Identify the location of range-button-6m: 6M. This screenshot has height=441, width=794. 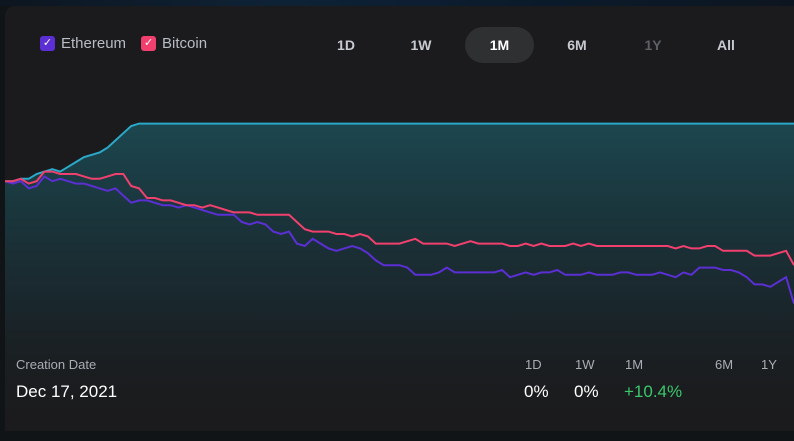
(577, 45).